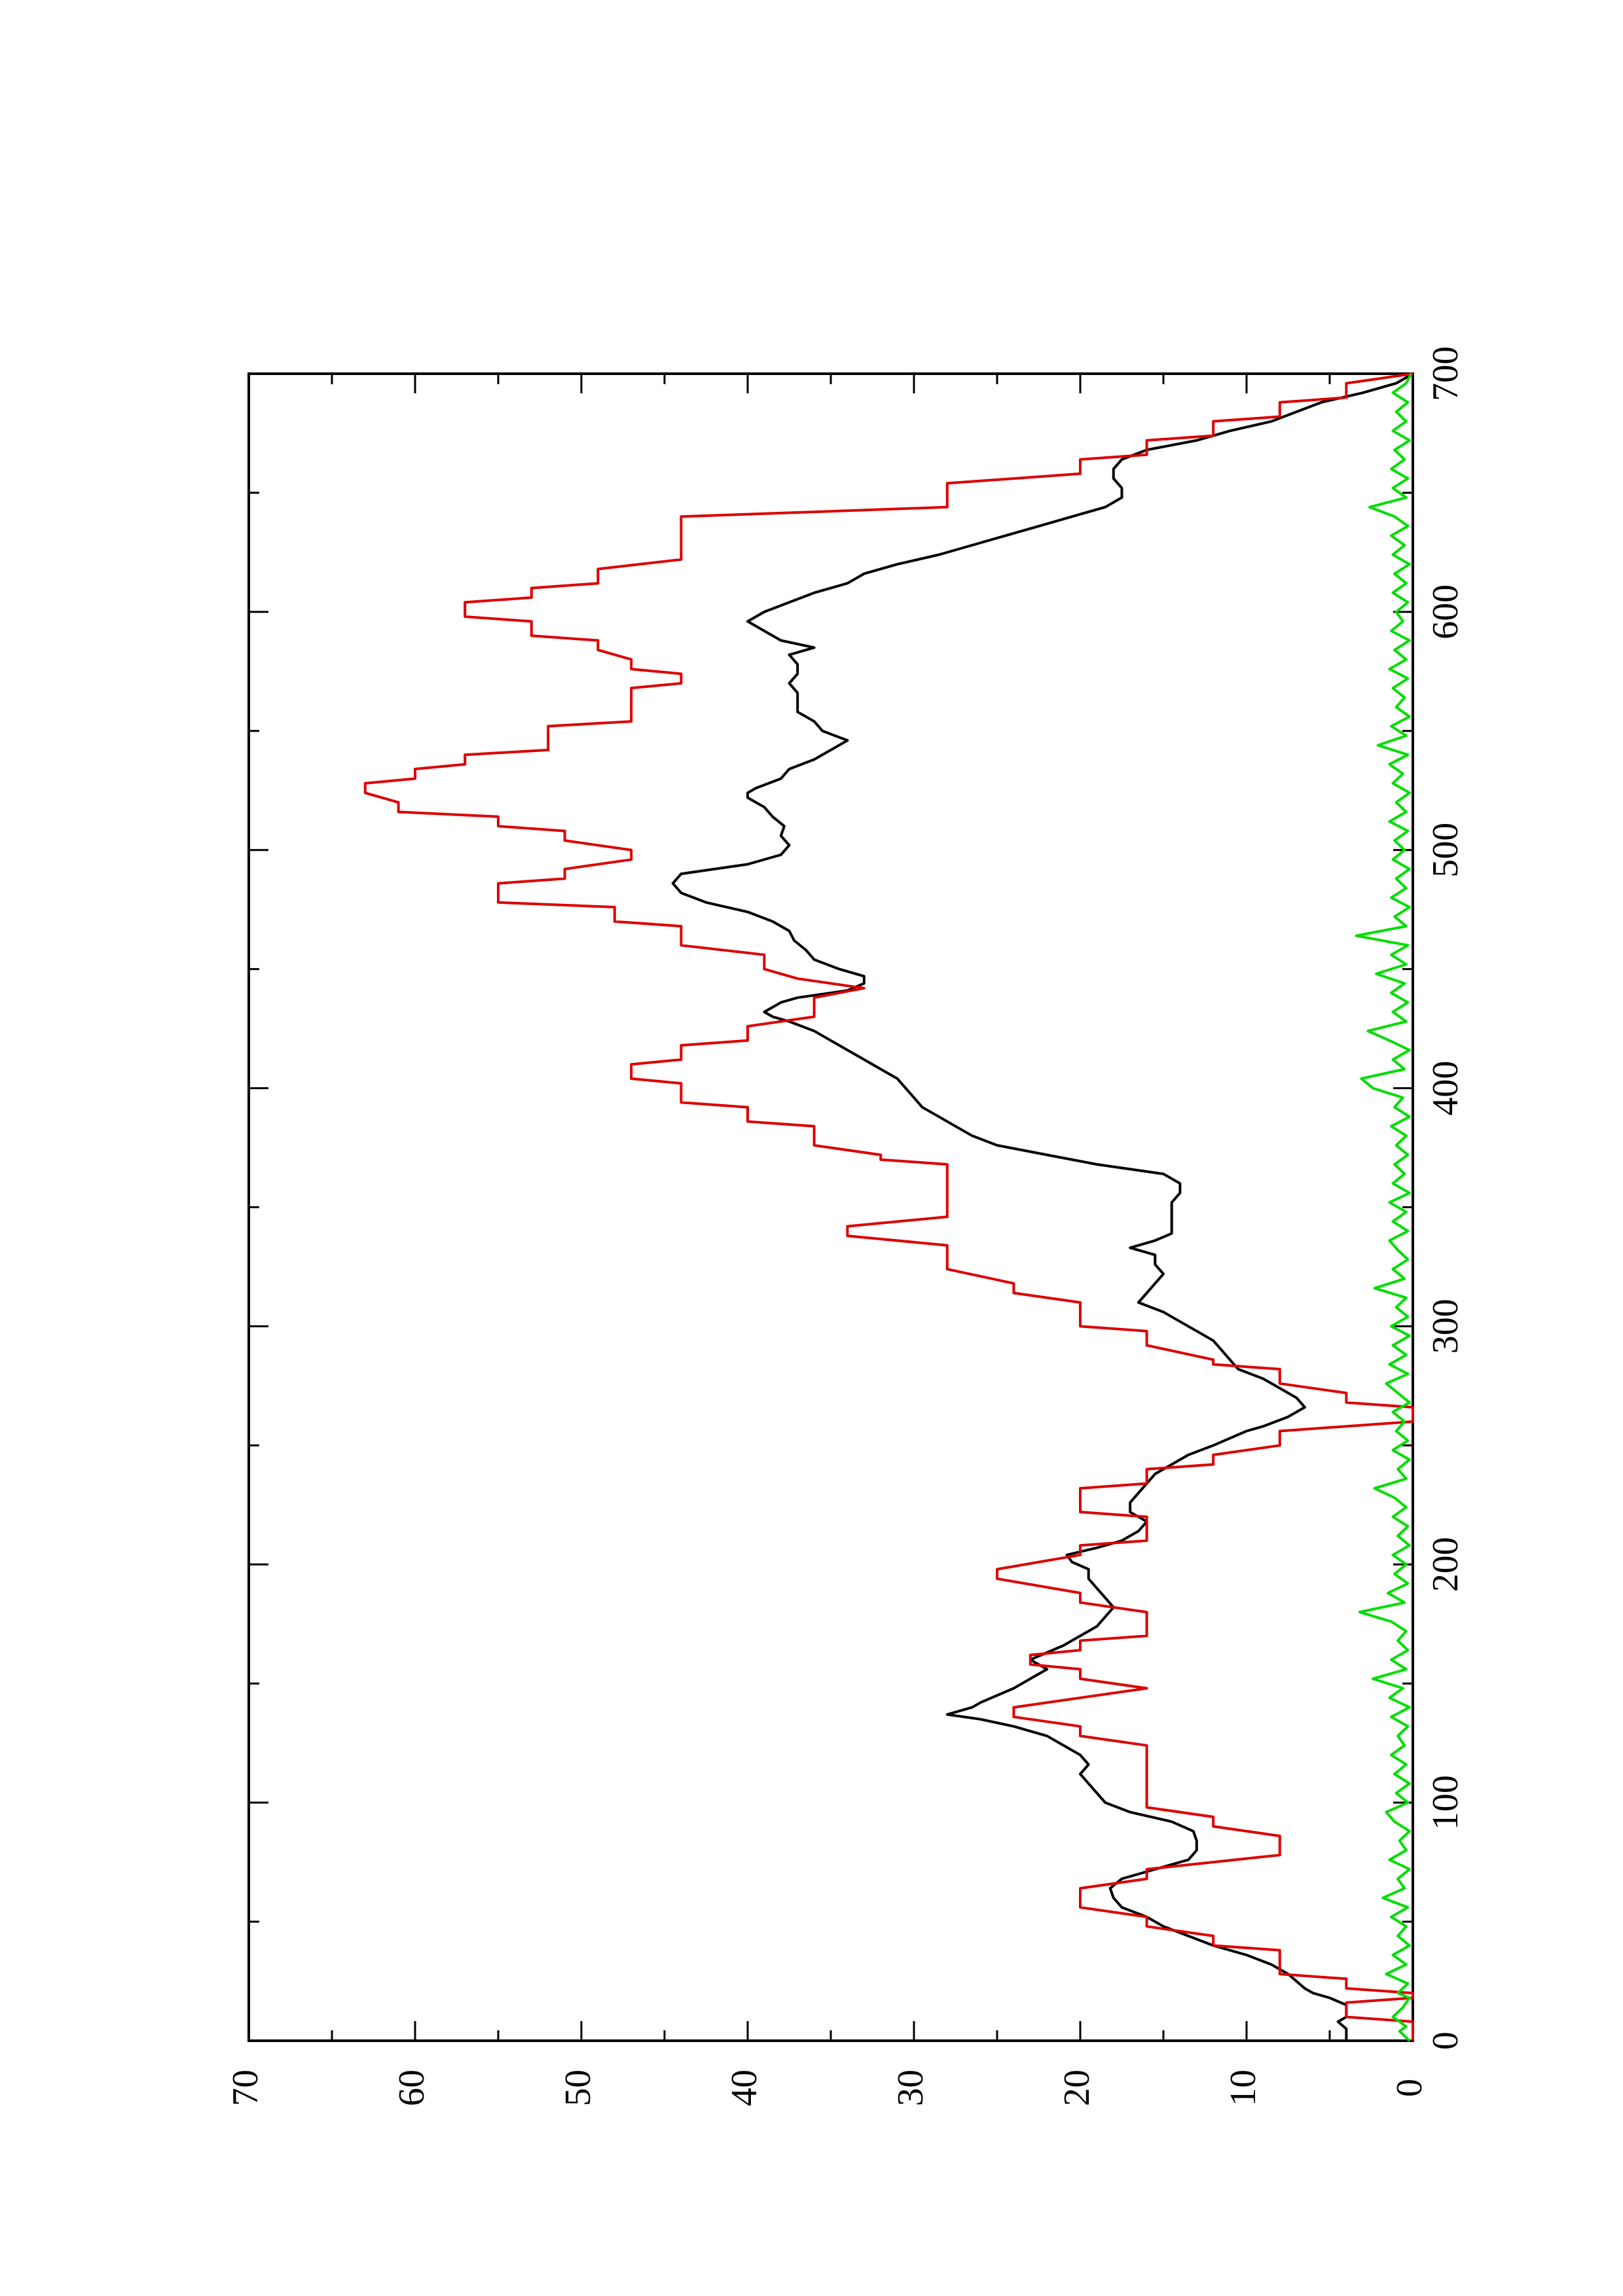 This screenshot has height=2296, width=1623. I want to click on x-tick-label: 0, so click(1445, 2041).